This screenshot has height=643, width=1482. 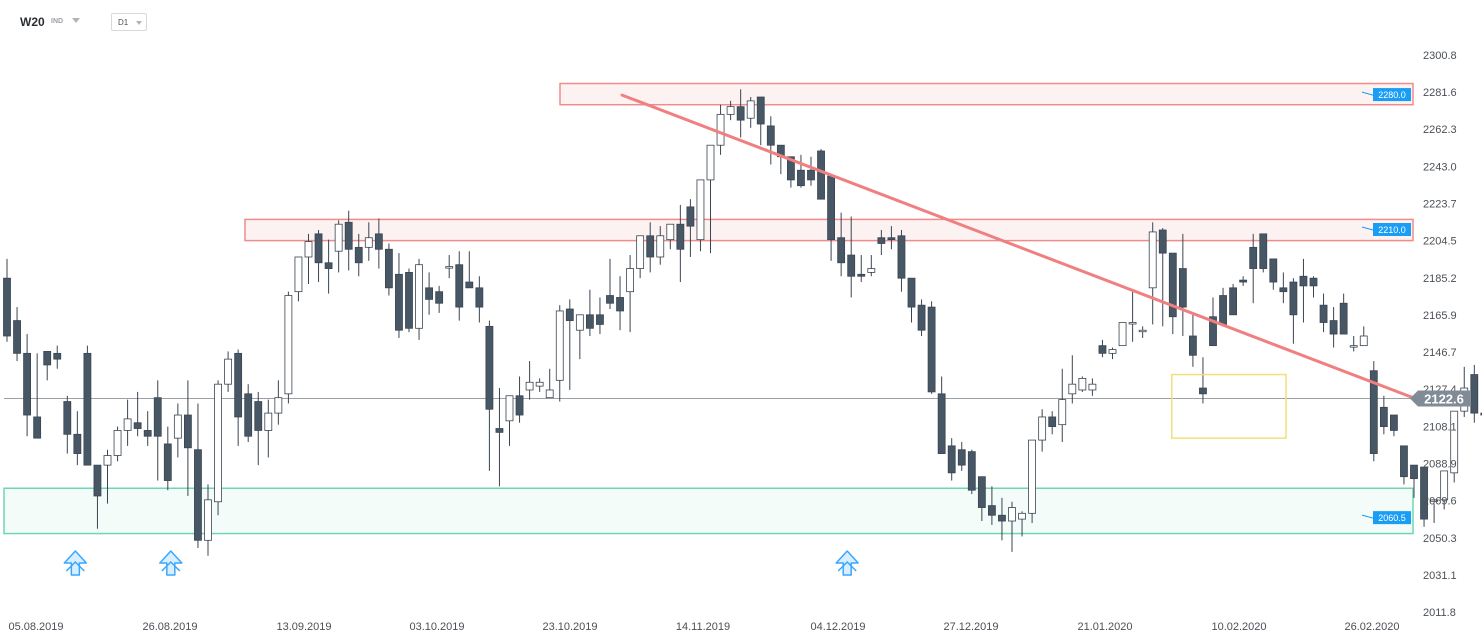 What do you see at coordinates (1392, 518) in the screenshot?
I see `level-label: 2060.5` at bounding box center [1392, 518].